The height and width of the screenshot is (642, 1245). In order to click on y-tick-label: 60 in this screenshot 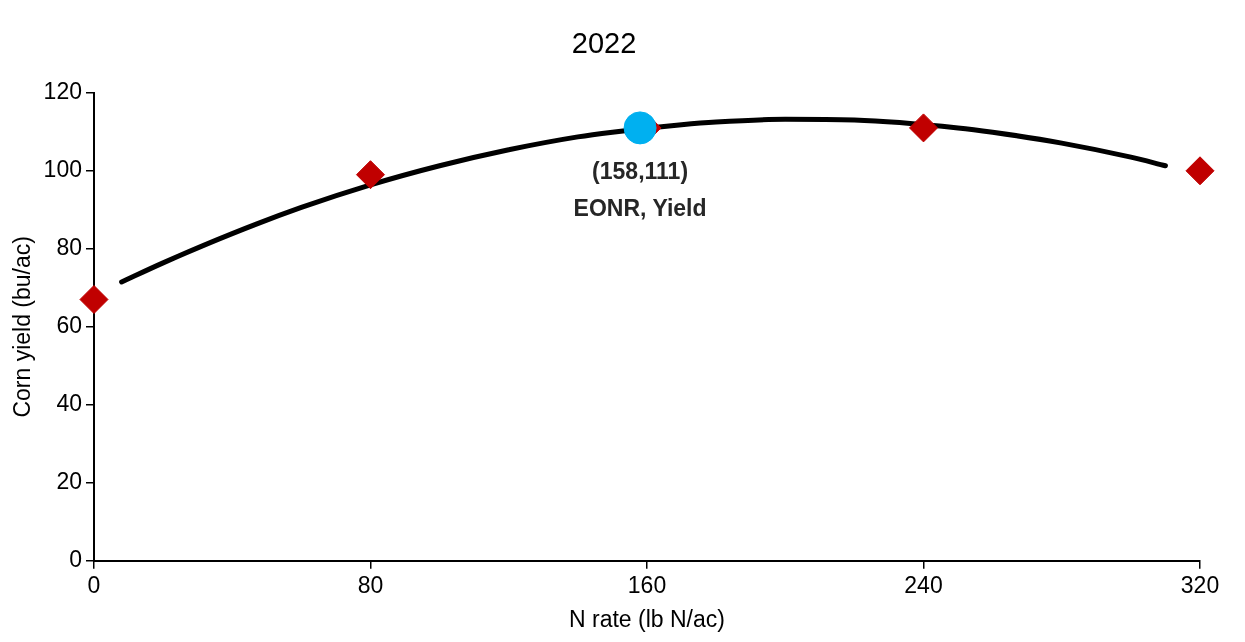, I will do `click(69, 325)`.